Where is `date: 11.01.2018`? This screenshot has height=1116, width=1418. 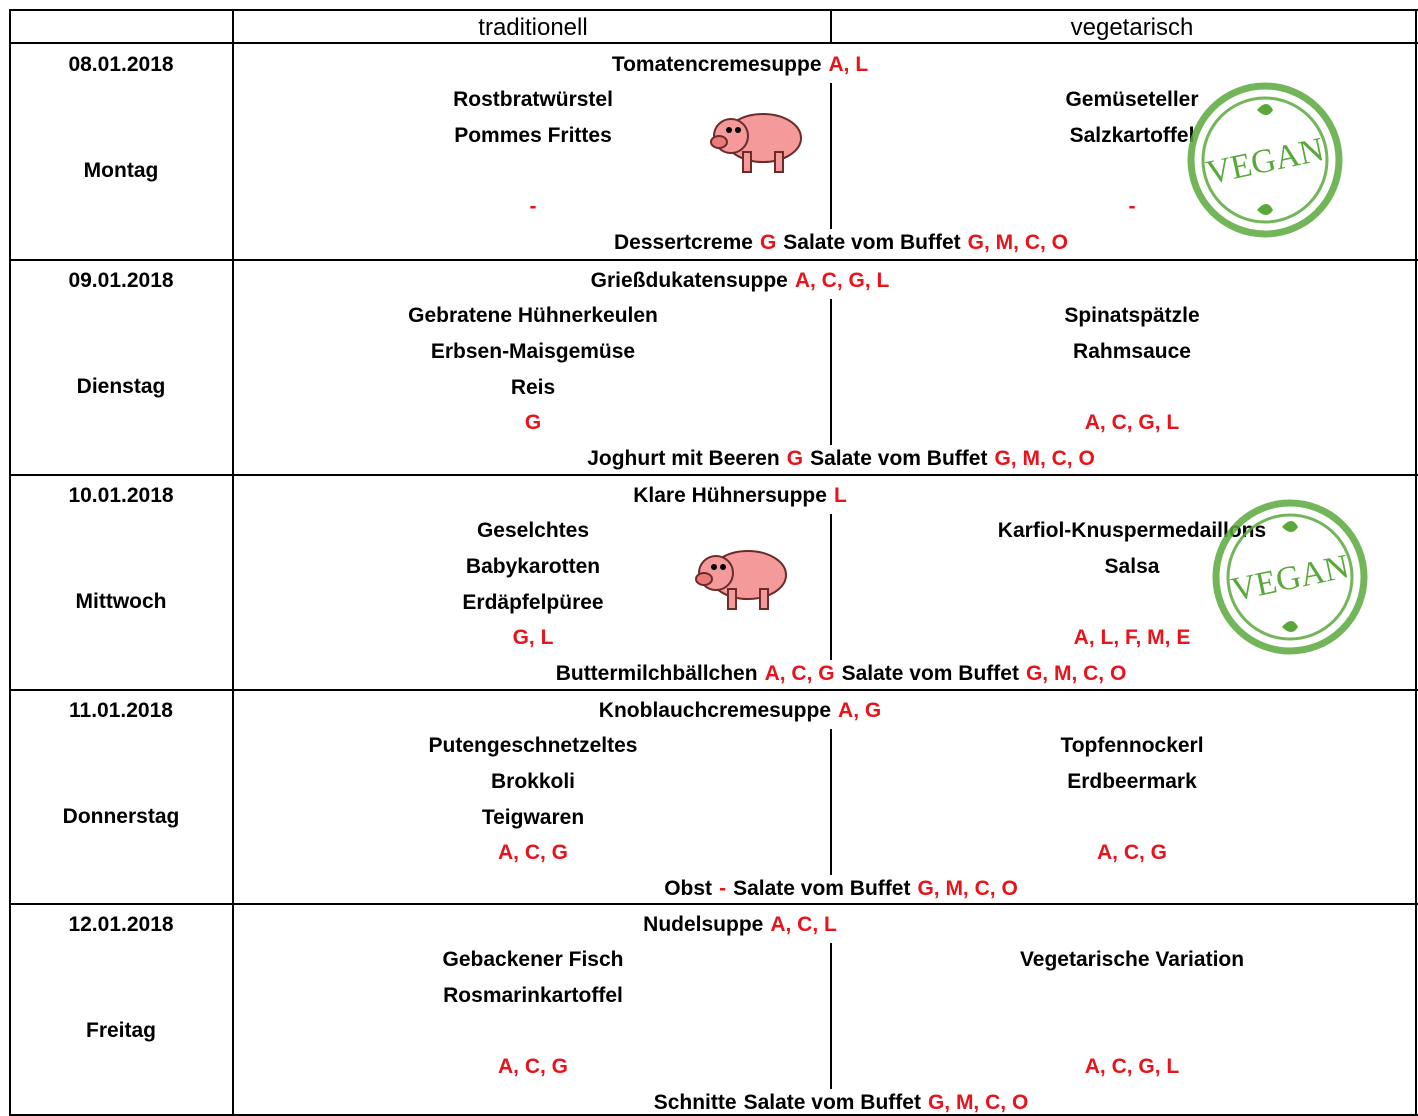
date: 11.01.2018 is located at coordinates (121, 710).